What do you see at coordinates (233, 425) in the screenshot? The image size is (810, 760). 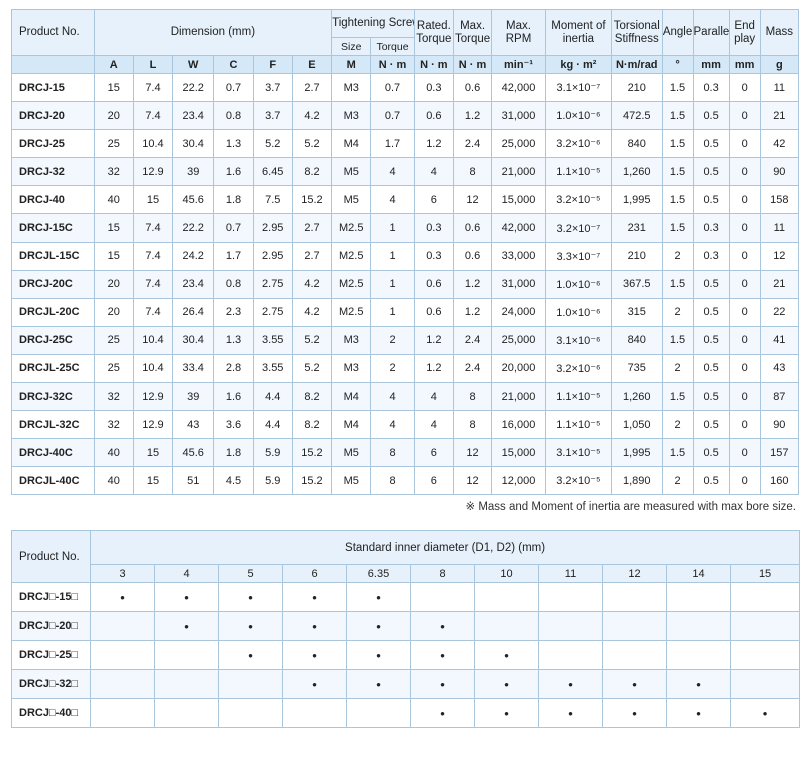 I see `spec-cell: 3.6` at bounding box center [233, 425].